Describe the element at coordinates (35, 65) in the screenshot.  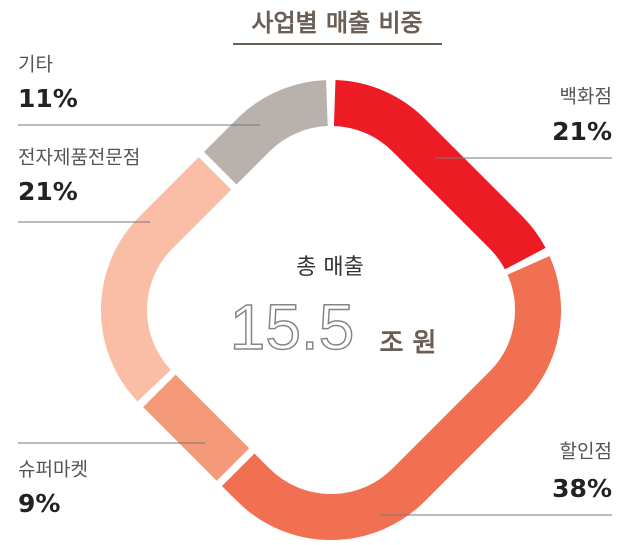
I see `category-label: 기타` at that location.